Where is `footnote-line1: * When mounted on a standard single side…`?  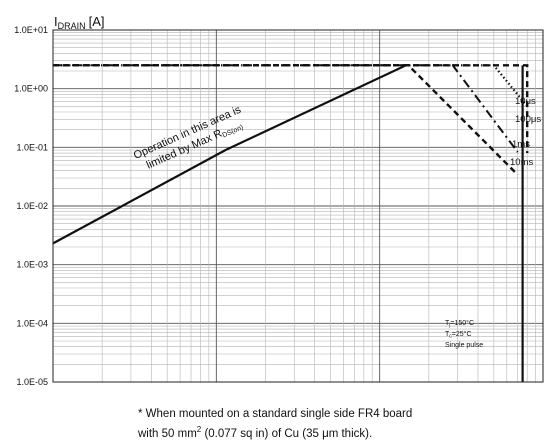
footnote-line1: * When mounted on a standard single side… is located at coordinates (275, 414).